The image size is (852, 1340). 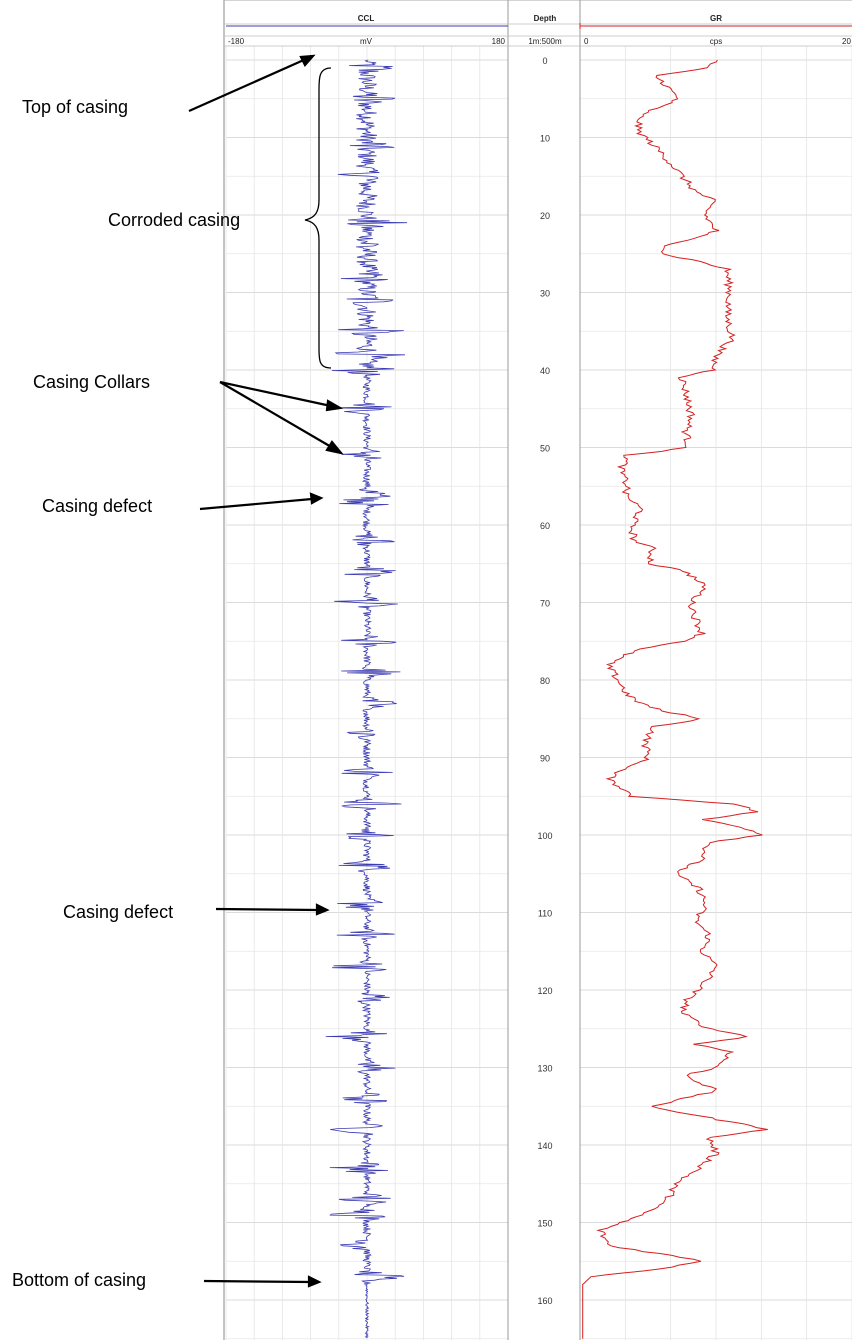 I want to click on annotation-label: Bottom of casing, so click(x=79, y=1280).